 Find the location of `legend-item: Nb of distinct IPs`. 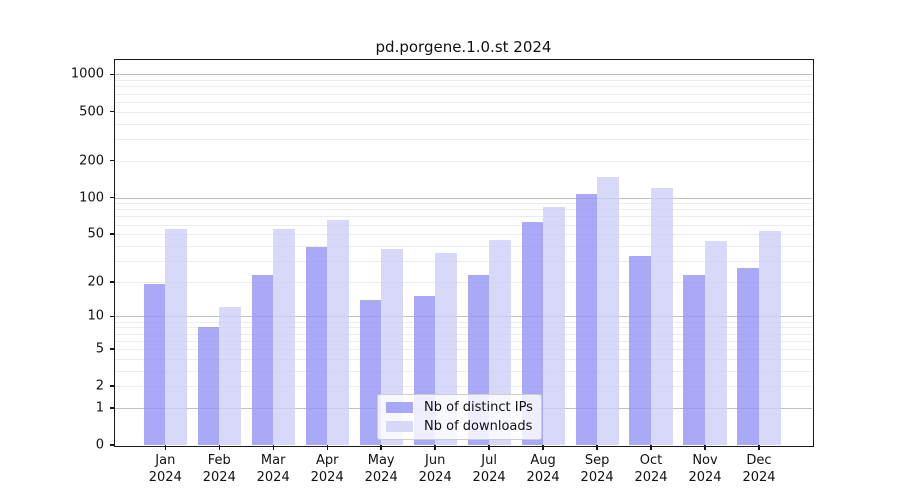

legend-item: Nb of distinct IPs is located at coordinates (459, 407).